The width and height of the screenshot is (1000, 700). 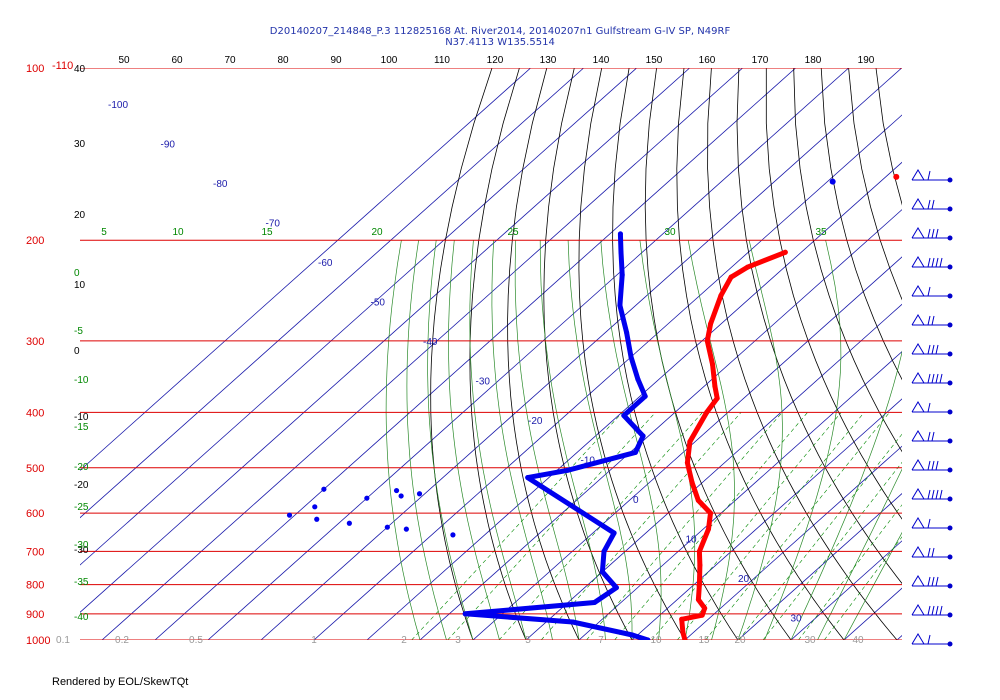 What do you see at coordinates (601, 60) in the screenshot?
I see `top-axis-label: 140` at bounding box center [601, 60].